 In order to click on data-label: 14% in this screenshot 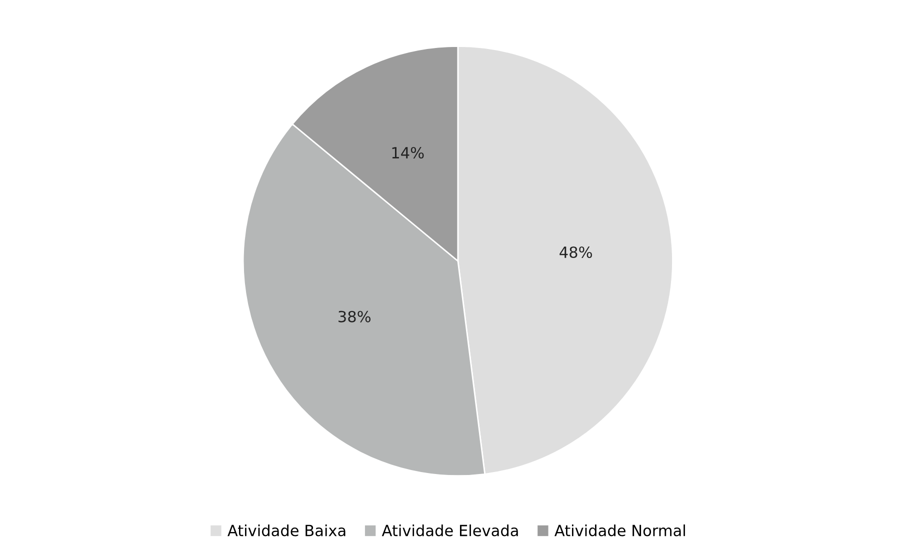, I will do `click(408, 152)`.